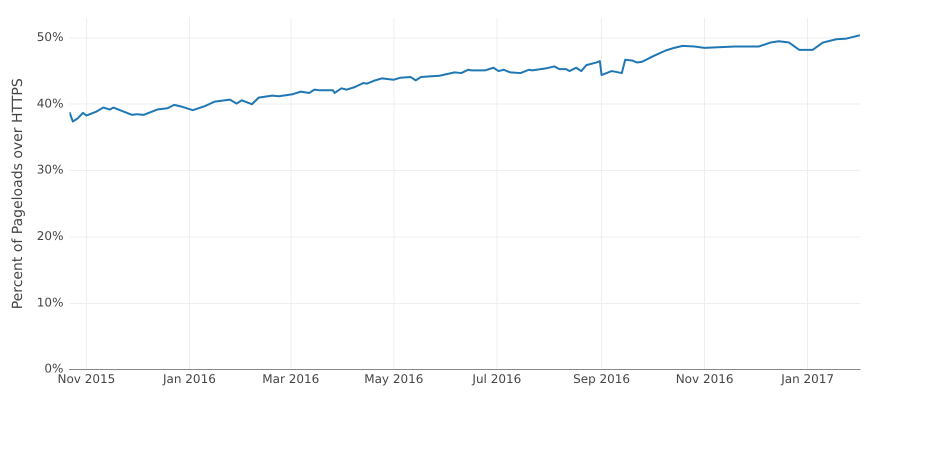  What do you see at coordinates (50, 103) in the screenshot?
I see `y-tick-label: 40%` at bounding box center [50, 103].